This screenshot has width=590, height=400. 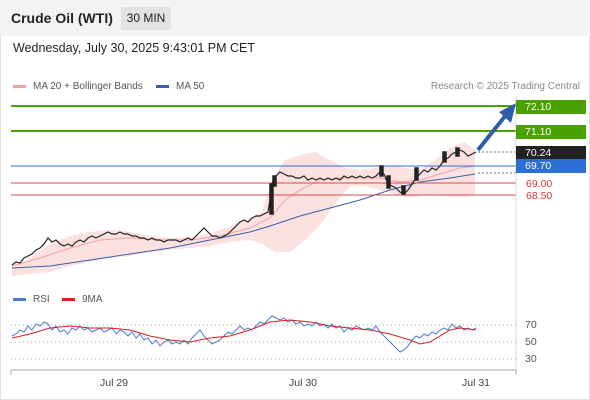 What do you see at coordinates (551, 166) in the screenshot?
I see `pivot-tag: 69.70` at bounding box center [551, 166].